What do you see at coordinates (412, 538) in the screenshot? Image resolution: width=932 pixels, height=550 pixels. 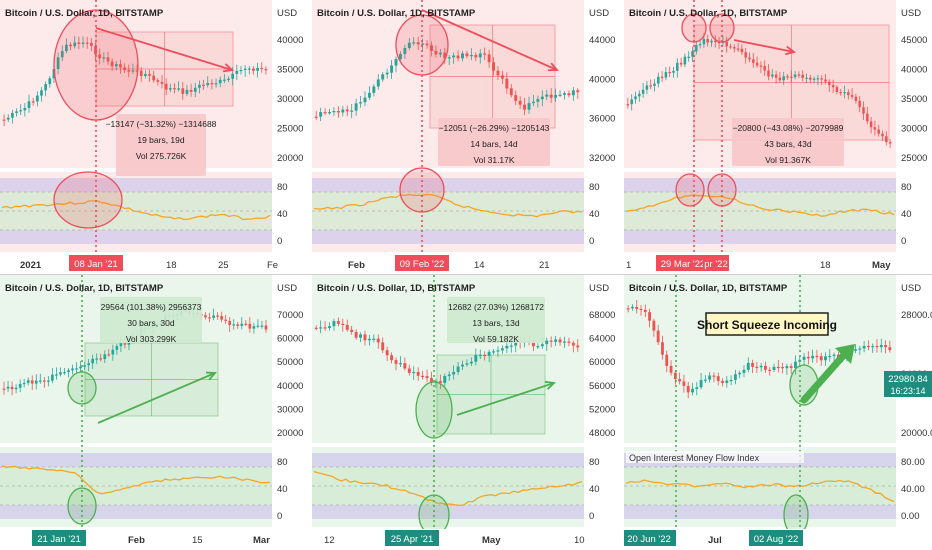 I see `highlight-date-tag: 25 Apr '21` at bounding box center [412, 538].